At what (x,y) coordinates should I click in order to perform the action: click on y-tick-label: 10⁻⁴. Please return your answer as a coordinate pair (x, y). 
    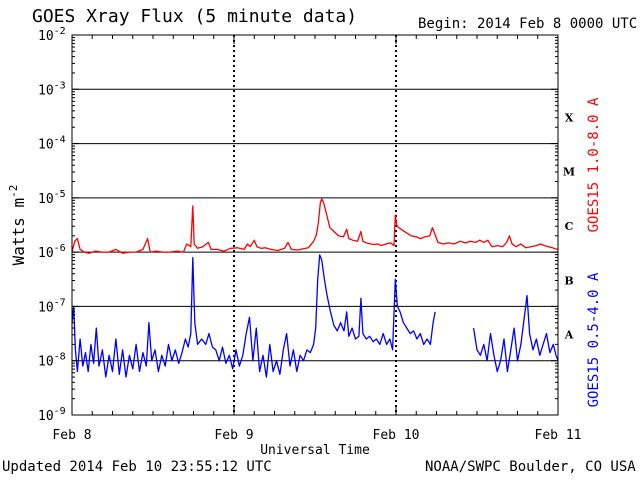
    Looking at the image, I should click on (52, 144).